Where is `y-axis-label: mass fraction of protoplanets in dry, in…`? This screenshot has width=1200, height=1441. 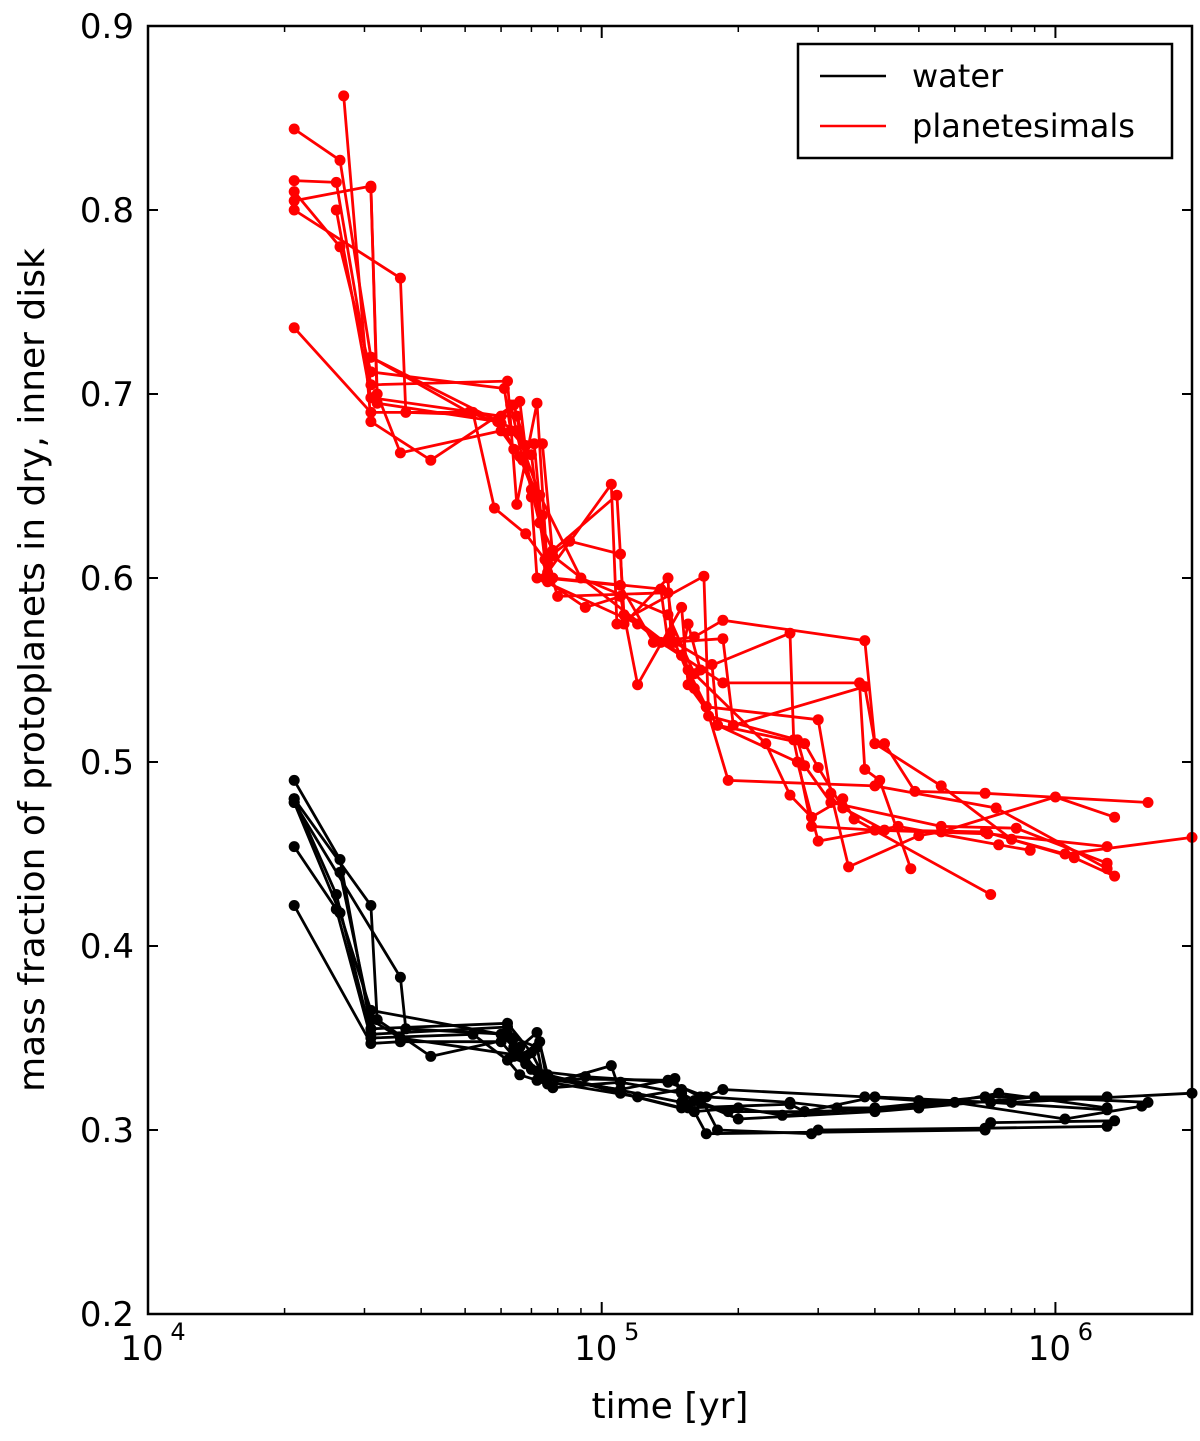
y-axis-label: mass fraction of protoplanets in dry, in… is located at coordinates (32, 670).